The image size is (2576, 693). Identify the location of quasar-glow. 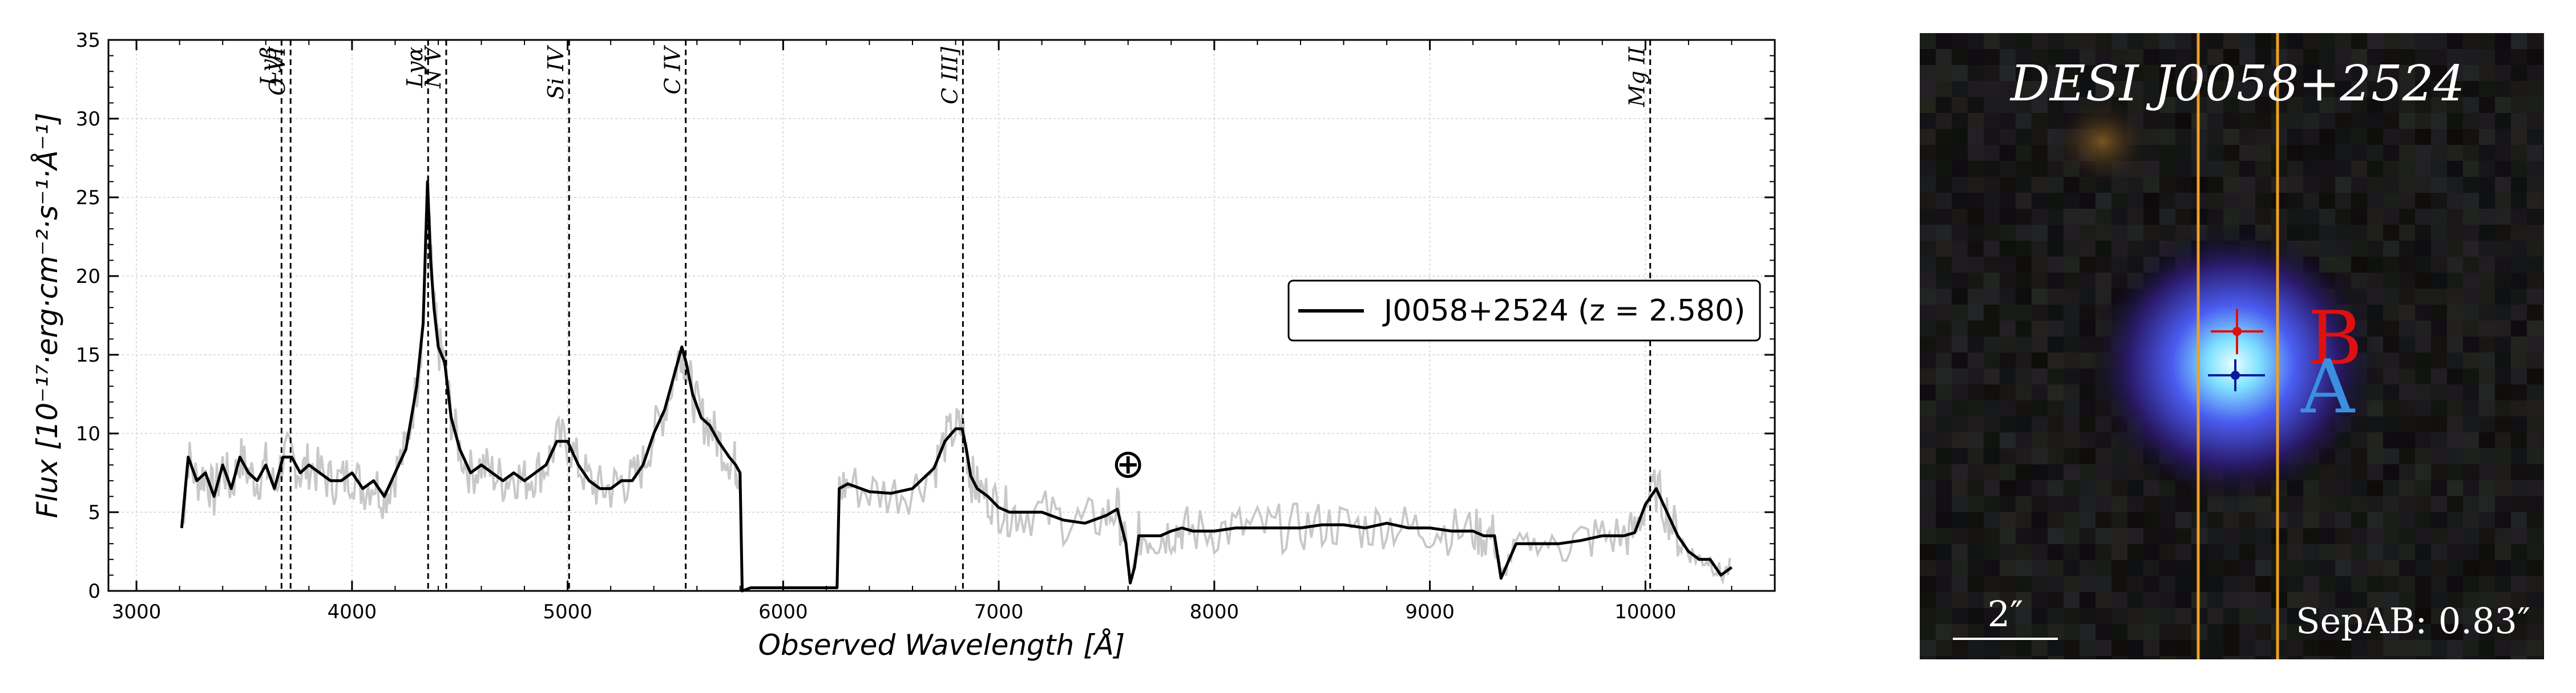
(2233, 364).